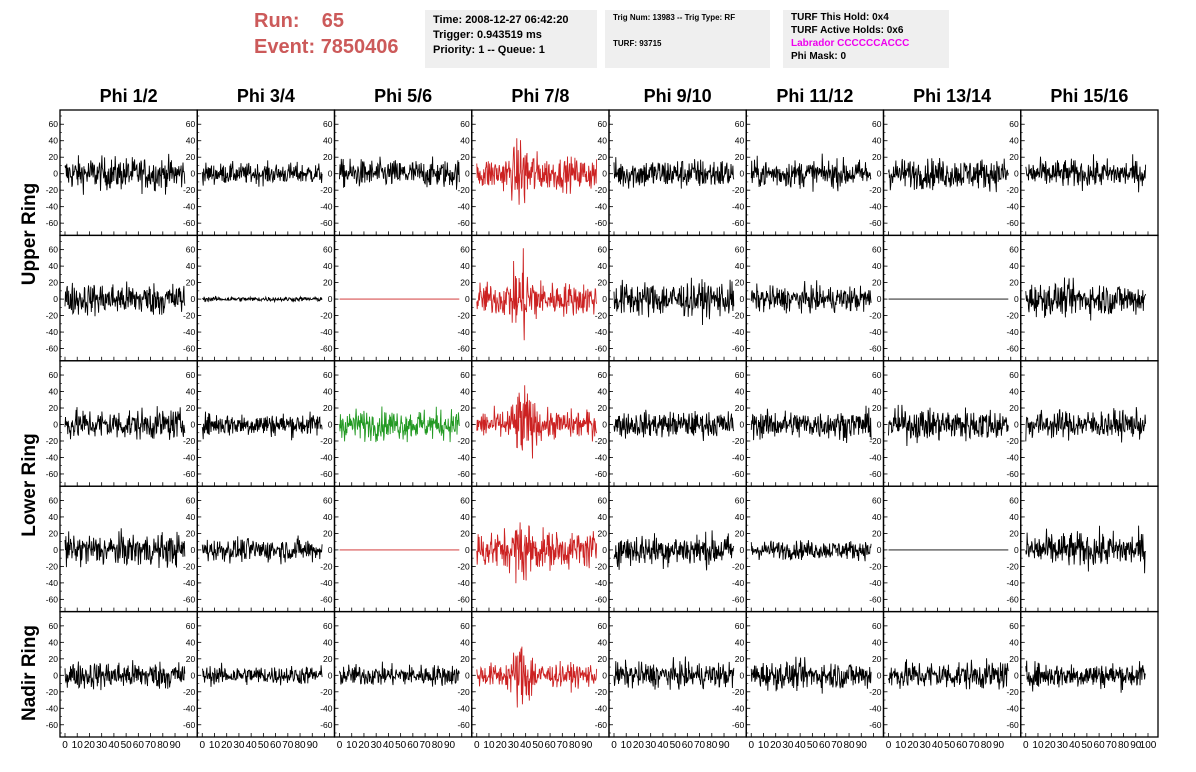 The height and width of the screenshot is (772, 1196). What do you see at coordinates (815, 96) in the screenshot?
I see `column-header: Phi 11/12` at bounding box center [815, 96].